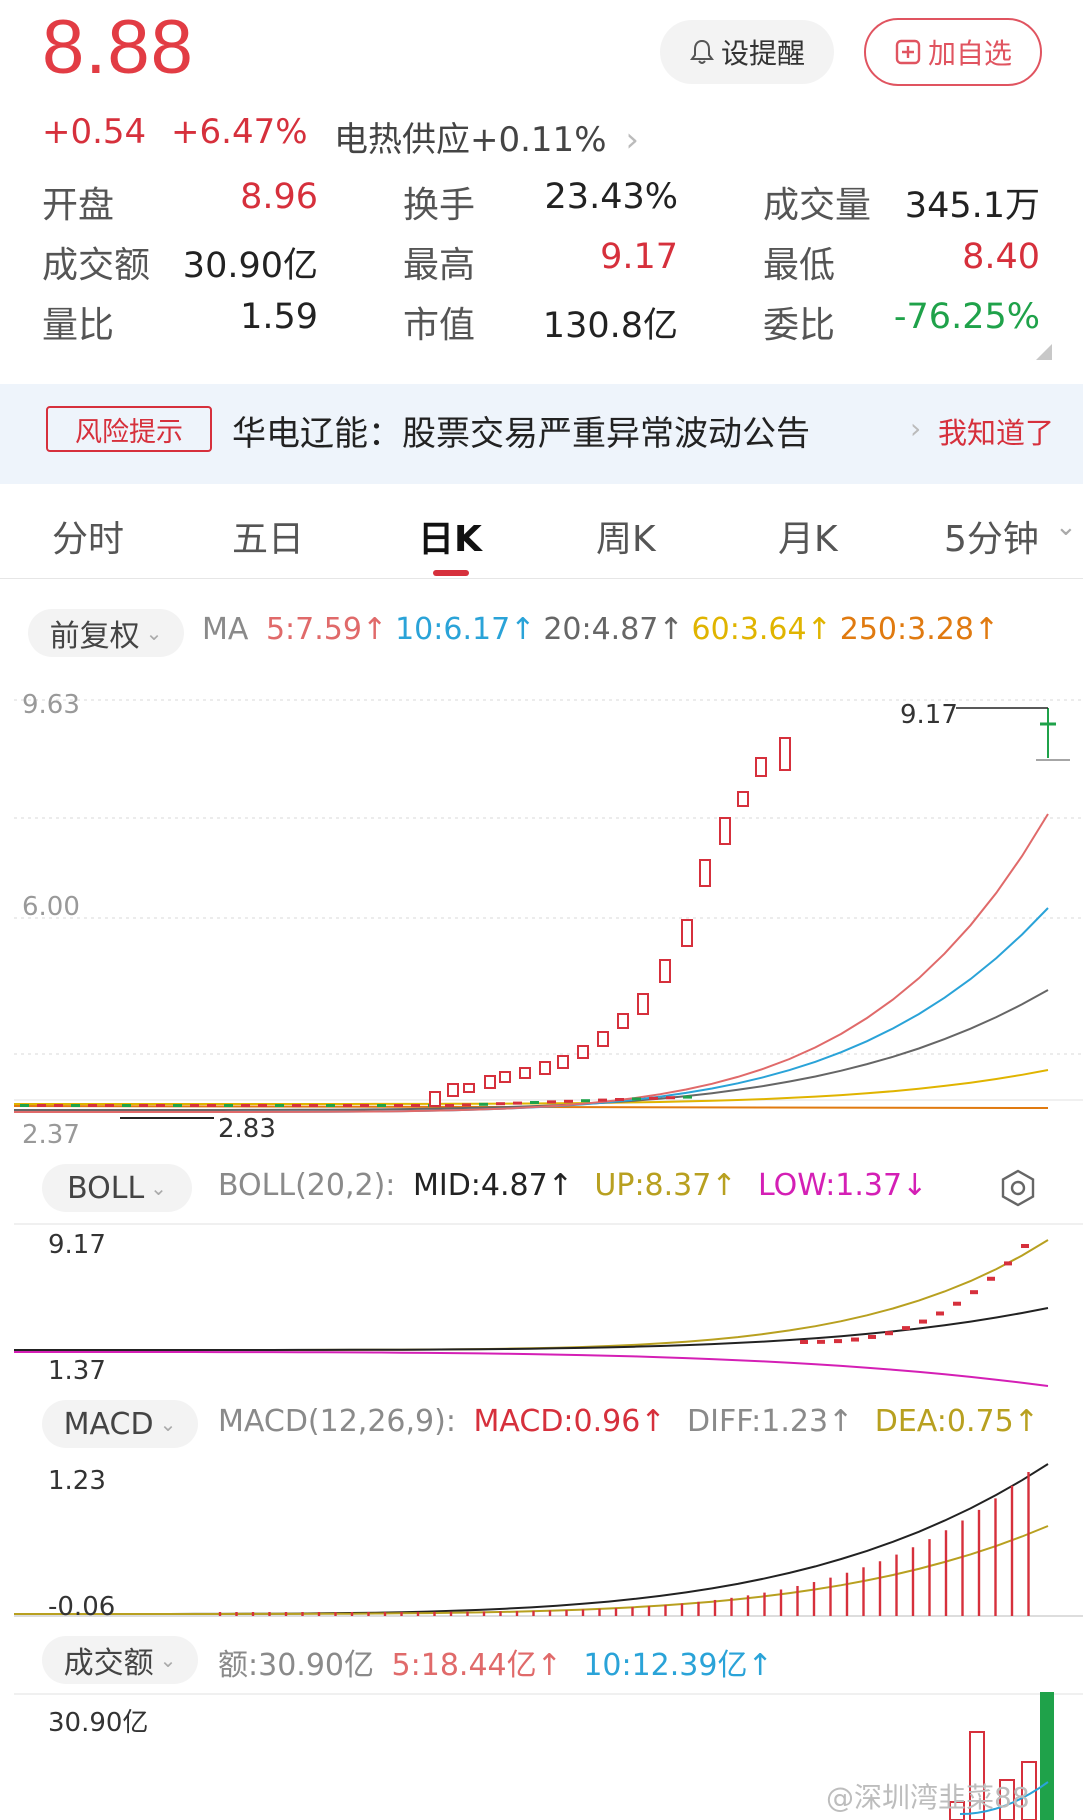  Describe the element at coordinates (279, 317) in the screenshot. I see `stat-value: 1.59` at that location.